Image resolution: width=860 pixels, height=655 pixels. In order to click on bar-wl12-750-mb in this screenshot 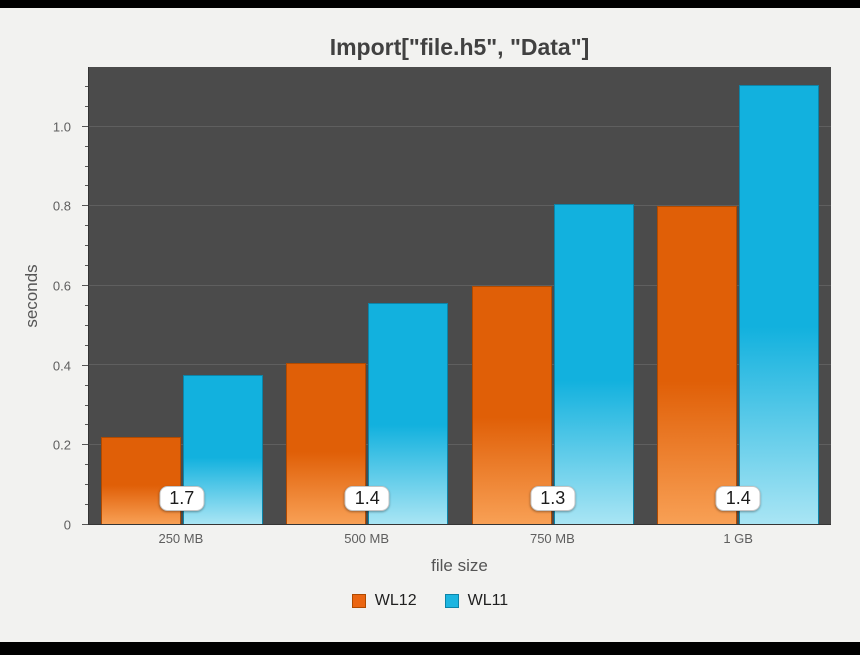, I will do `click(511, 404)`.